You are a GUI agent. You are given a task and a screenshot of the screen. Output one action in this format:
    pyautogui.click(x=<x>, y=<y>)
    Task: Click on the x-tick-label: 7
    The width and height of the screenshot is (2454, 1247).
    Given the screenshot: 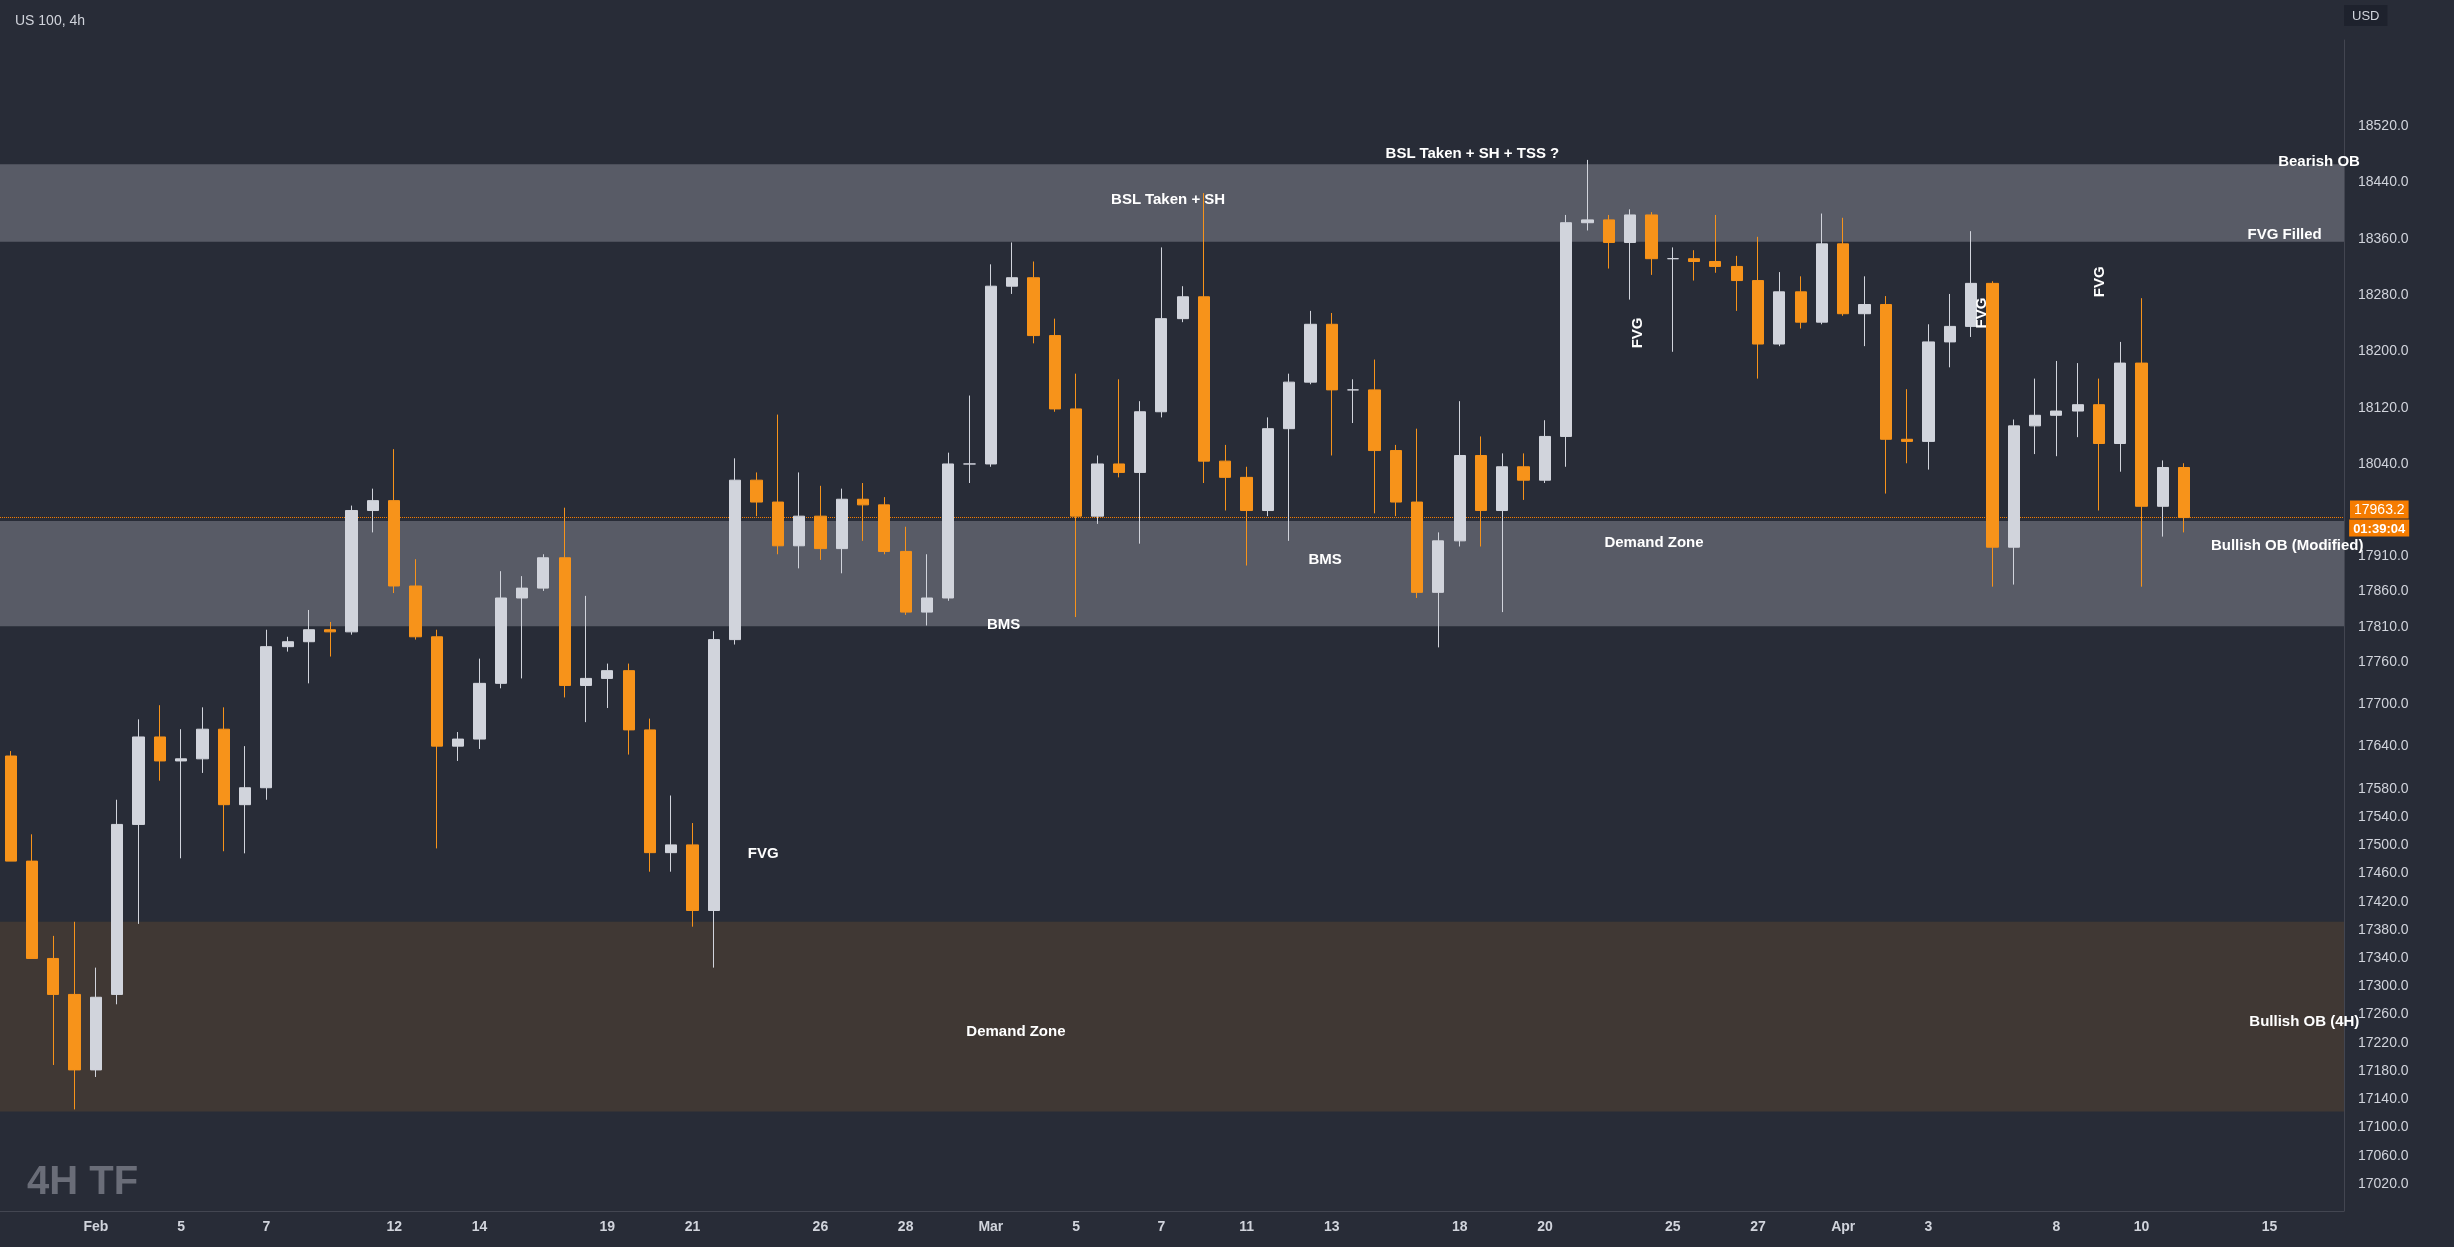 What is the action you would take?
    pyautogui.click(x=266, y=1226)
    